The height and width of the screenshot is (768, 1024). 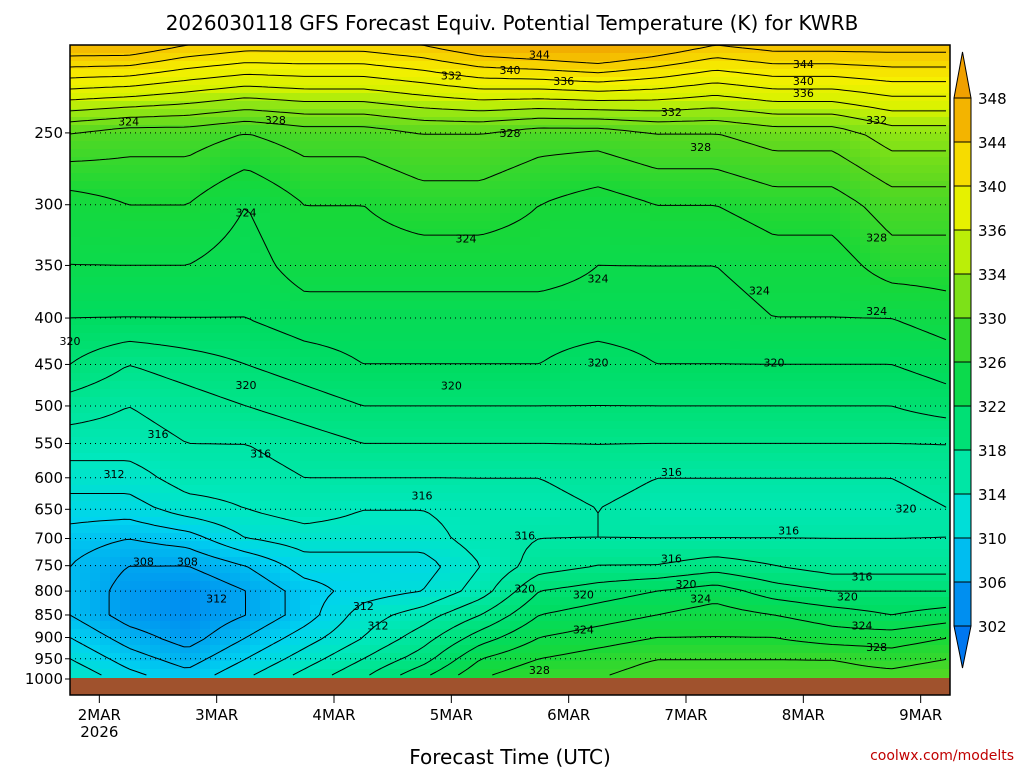 I want to click on x-tick-label: 9MAR, so click(x=920, y=715).